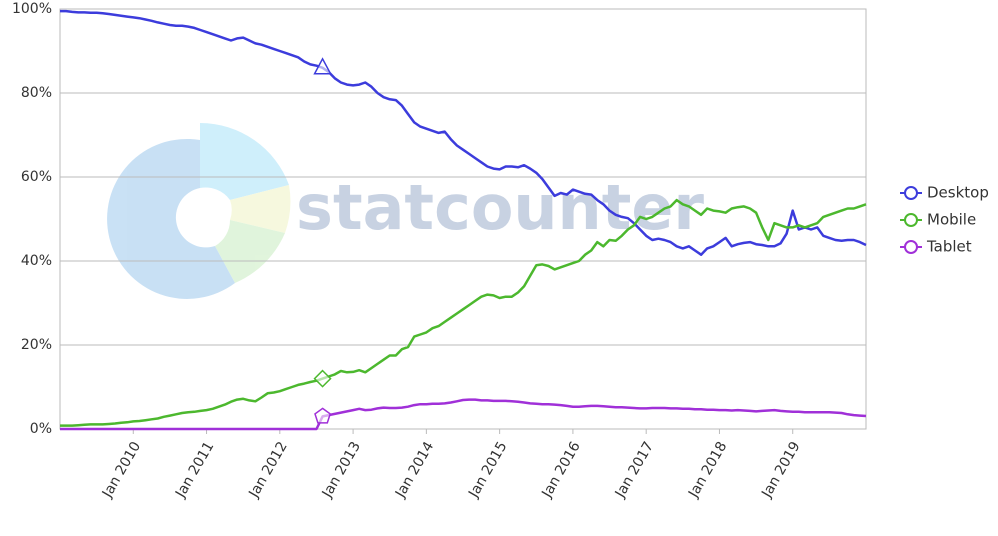 Image resolution: width=998 pixels, height=536 pixels. I want to click on x-tick-label: Jan 2016, so click(561, 470).